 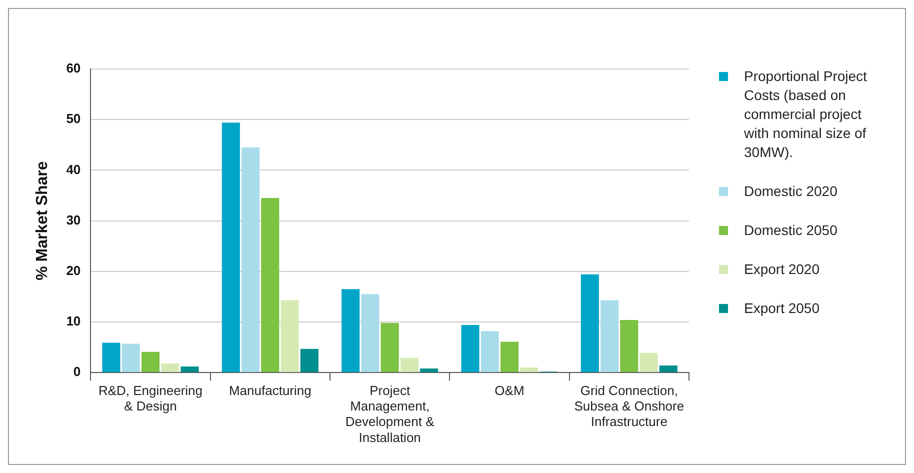 I want to click on legend-label: Domestic 2050, so click(x=791, y=230).